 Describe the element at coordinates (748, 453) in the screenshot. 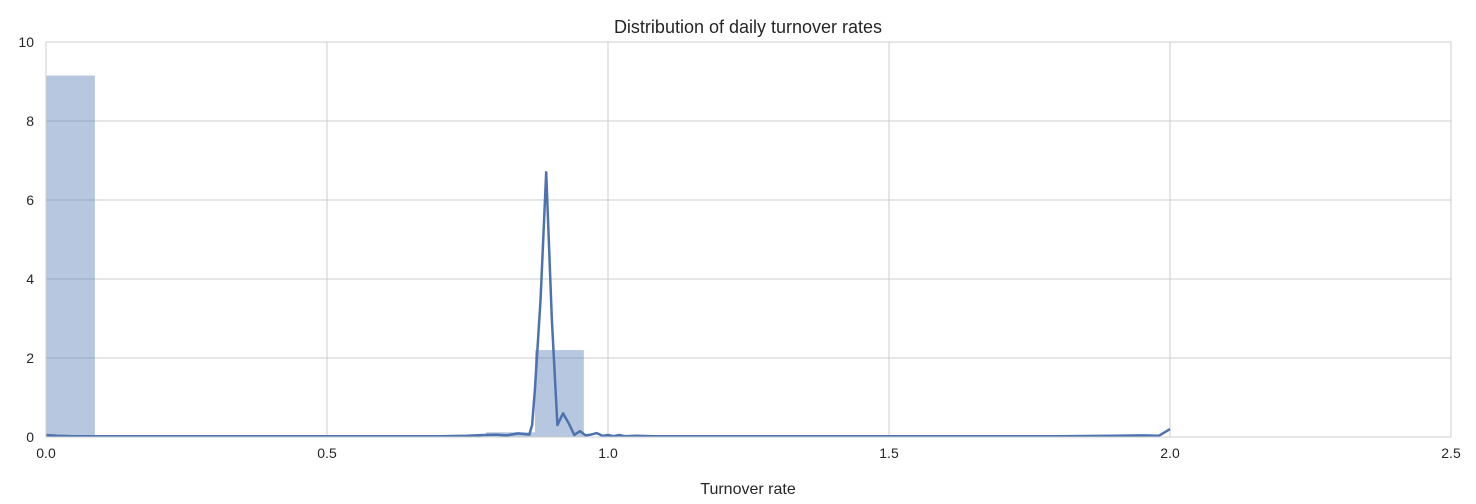

I see `x-tick-labels: 0.0 0.5 1.0 1.5 2.0 2.5` at that location.